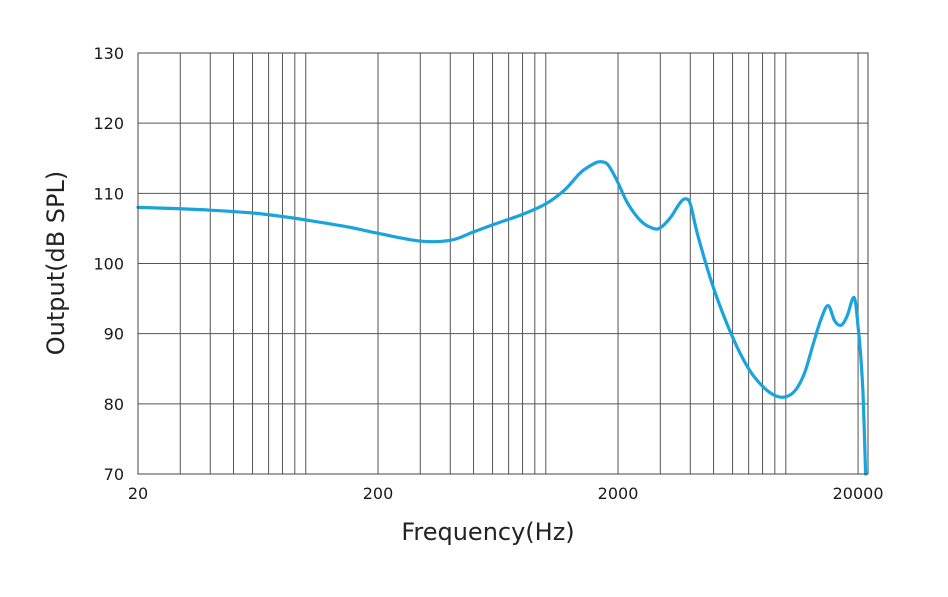  Describe the element at coordinates (108, 123) in the screenshot. I see `y-tick-label: 120` at that location.